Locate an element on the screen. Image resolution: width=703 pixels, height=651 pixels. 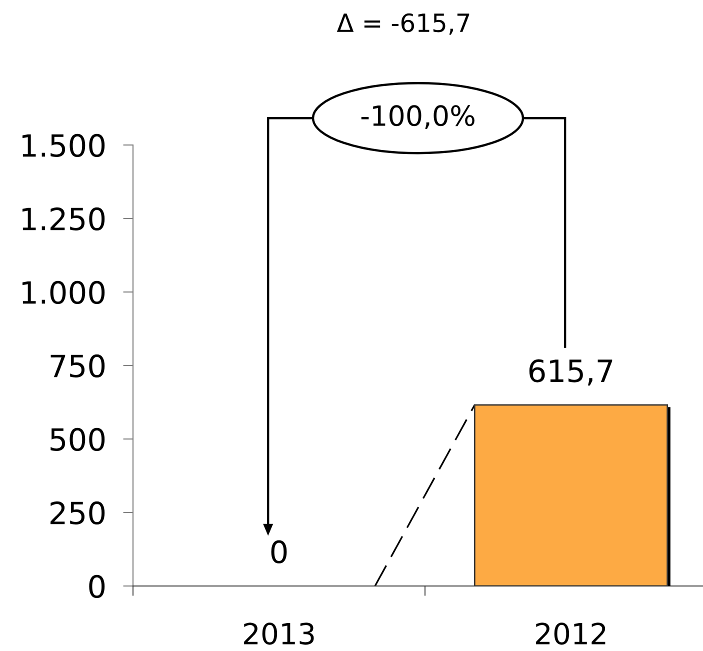
y-tick-label: 1.000 is located at coordinates (63, 292).